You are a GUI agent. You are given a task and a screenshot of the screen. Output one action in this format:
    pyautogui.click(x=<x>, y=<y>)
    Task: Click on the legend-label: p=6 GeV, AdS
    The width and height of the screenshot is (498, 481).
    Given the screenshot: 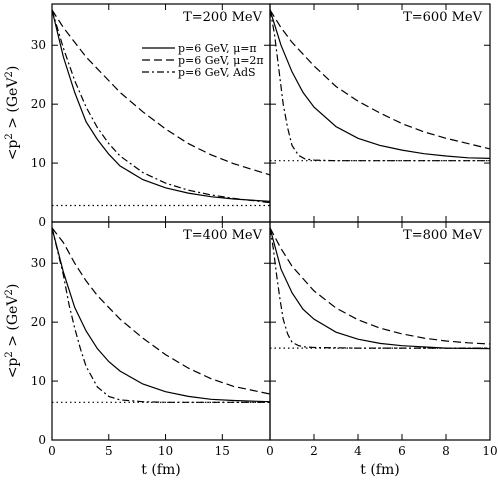 What is the action you would take?
    pyautogui.click(x=217, y=72)
    